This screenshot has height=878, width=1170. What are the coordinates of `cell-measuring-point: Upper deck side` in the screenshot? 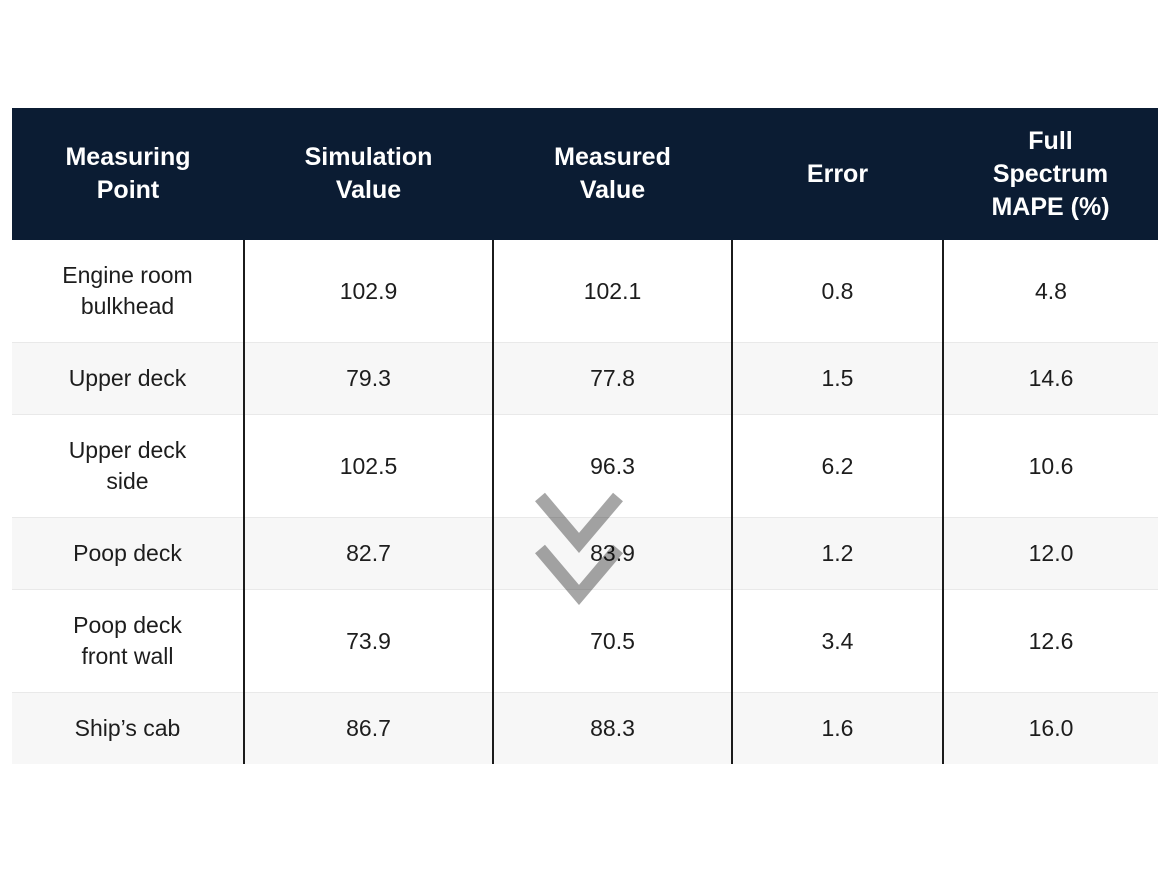 It's located at (128, 466).